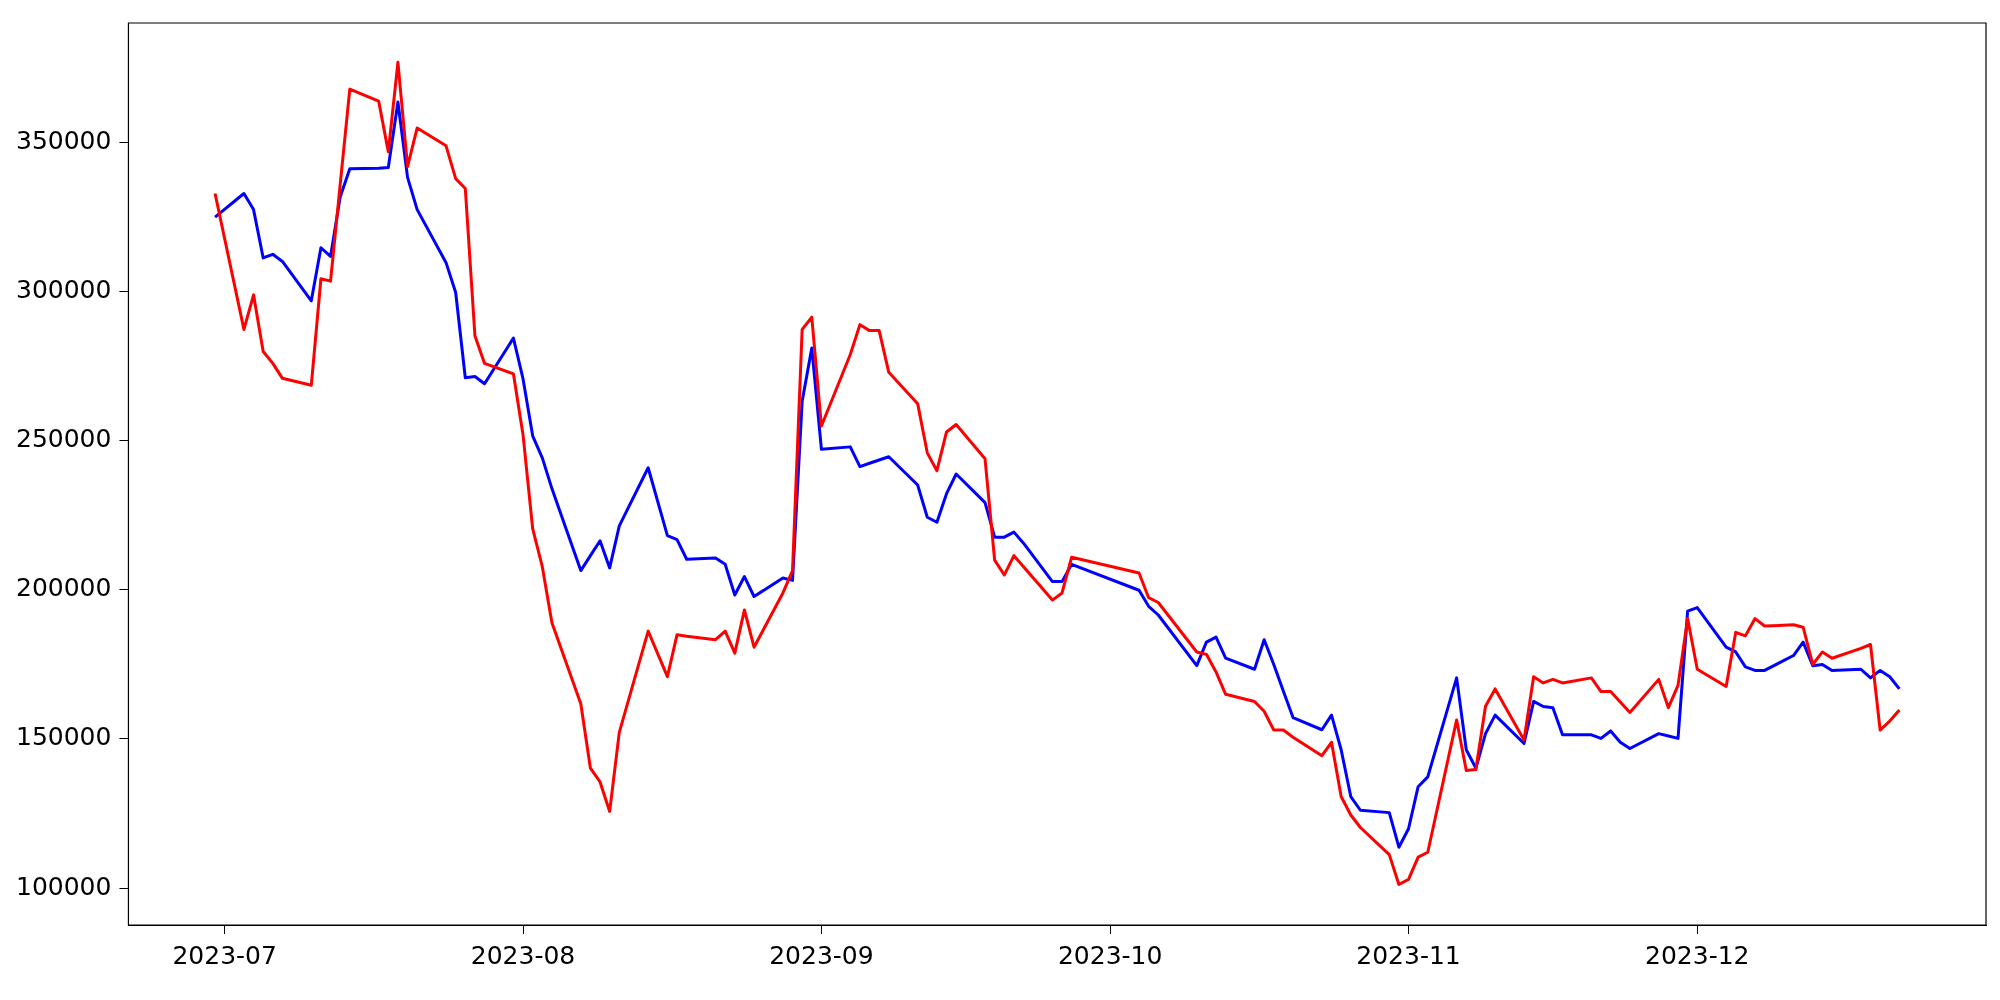 This screenshot has width=2000, height=1000. I want to click on x-tick-label: 2023-09, so click(821, 955).